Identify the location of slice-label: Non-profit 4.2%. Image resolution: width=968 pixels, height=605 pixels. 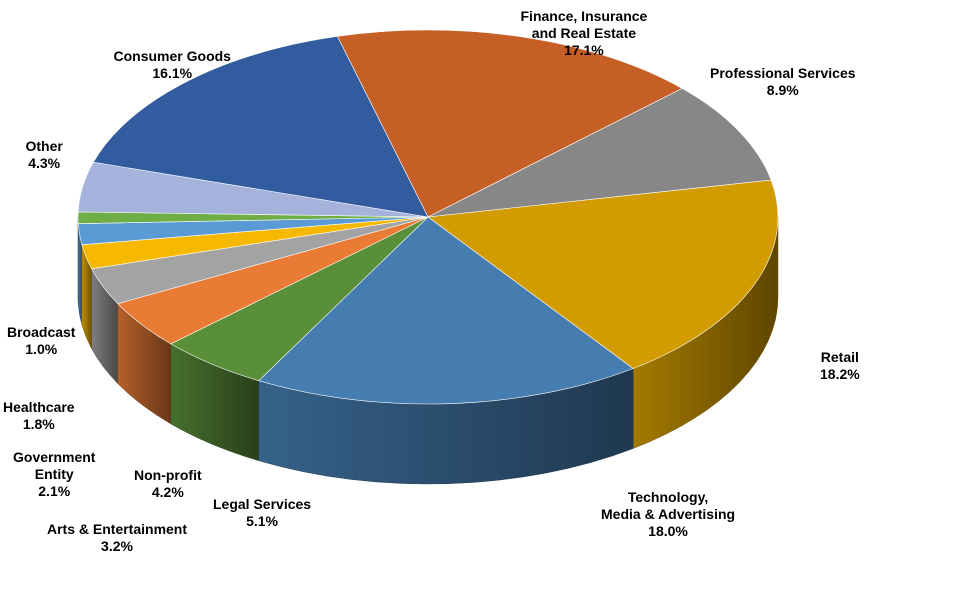
(168, 484).